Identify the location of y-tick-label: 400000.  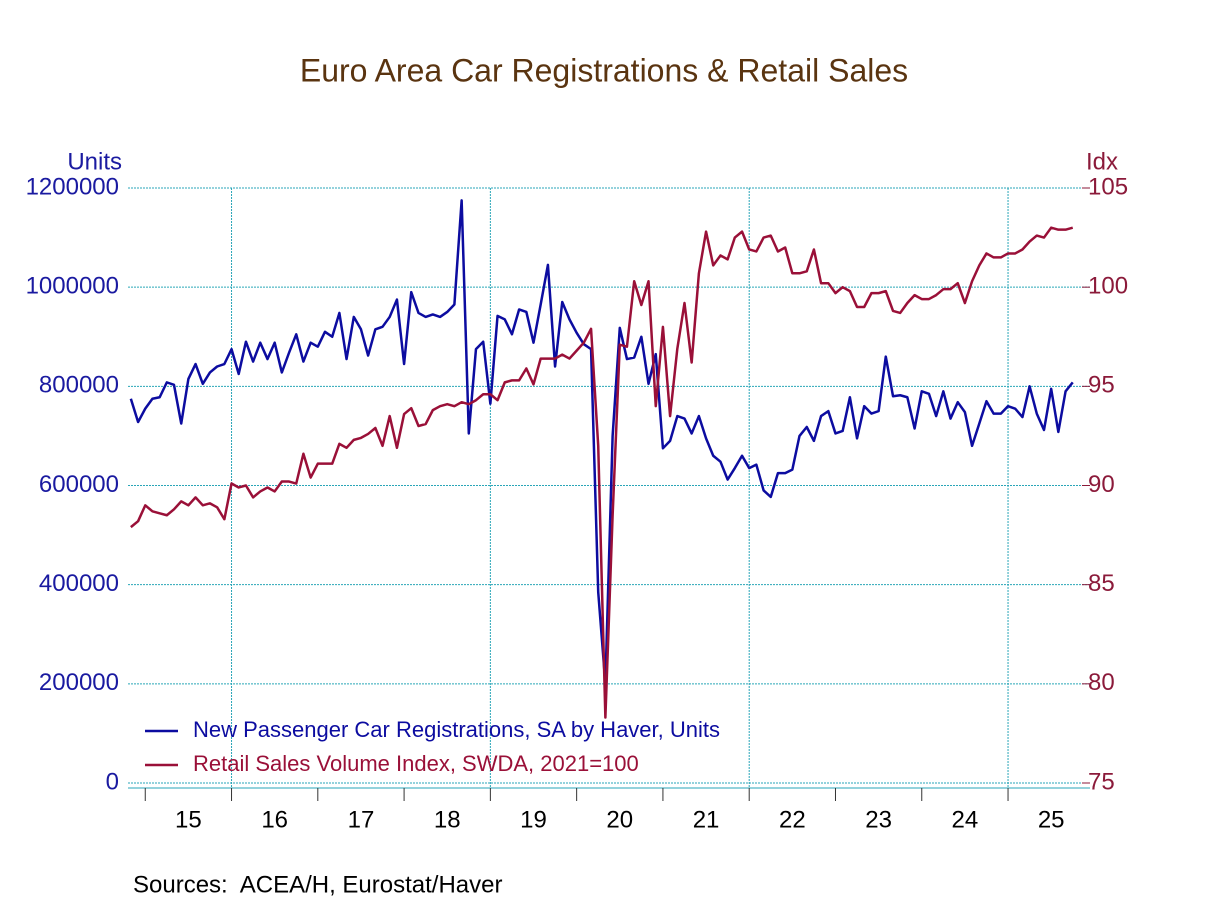
(79, 583).